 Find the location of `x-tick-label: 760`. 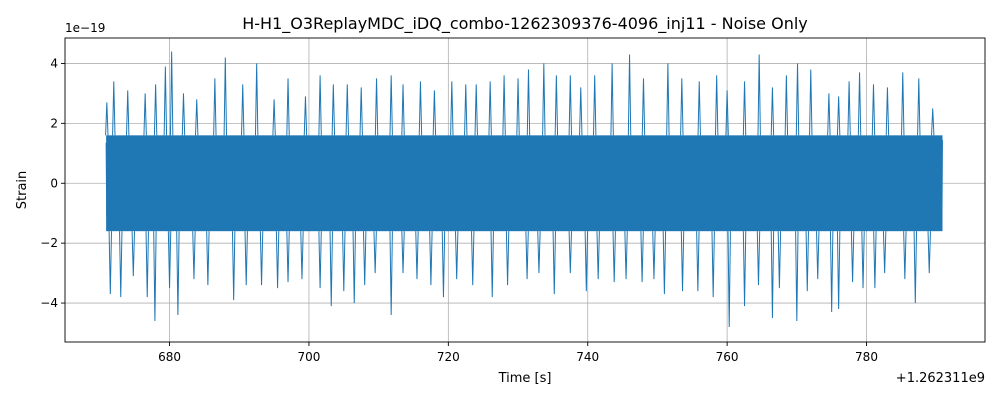

x-tick-label: 760 is located at coordinates (727, 357).